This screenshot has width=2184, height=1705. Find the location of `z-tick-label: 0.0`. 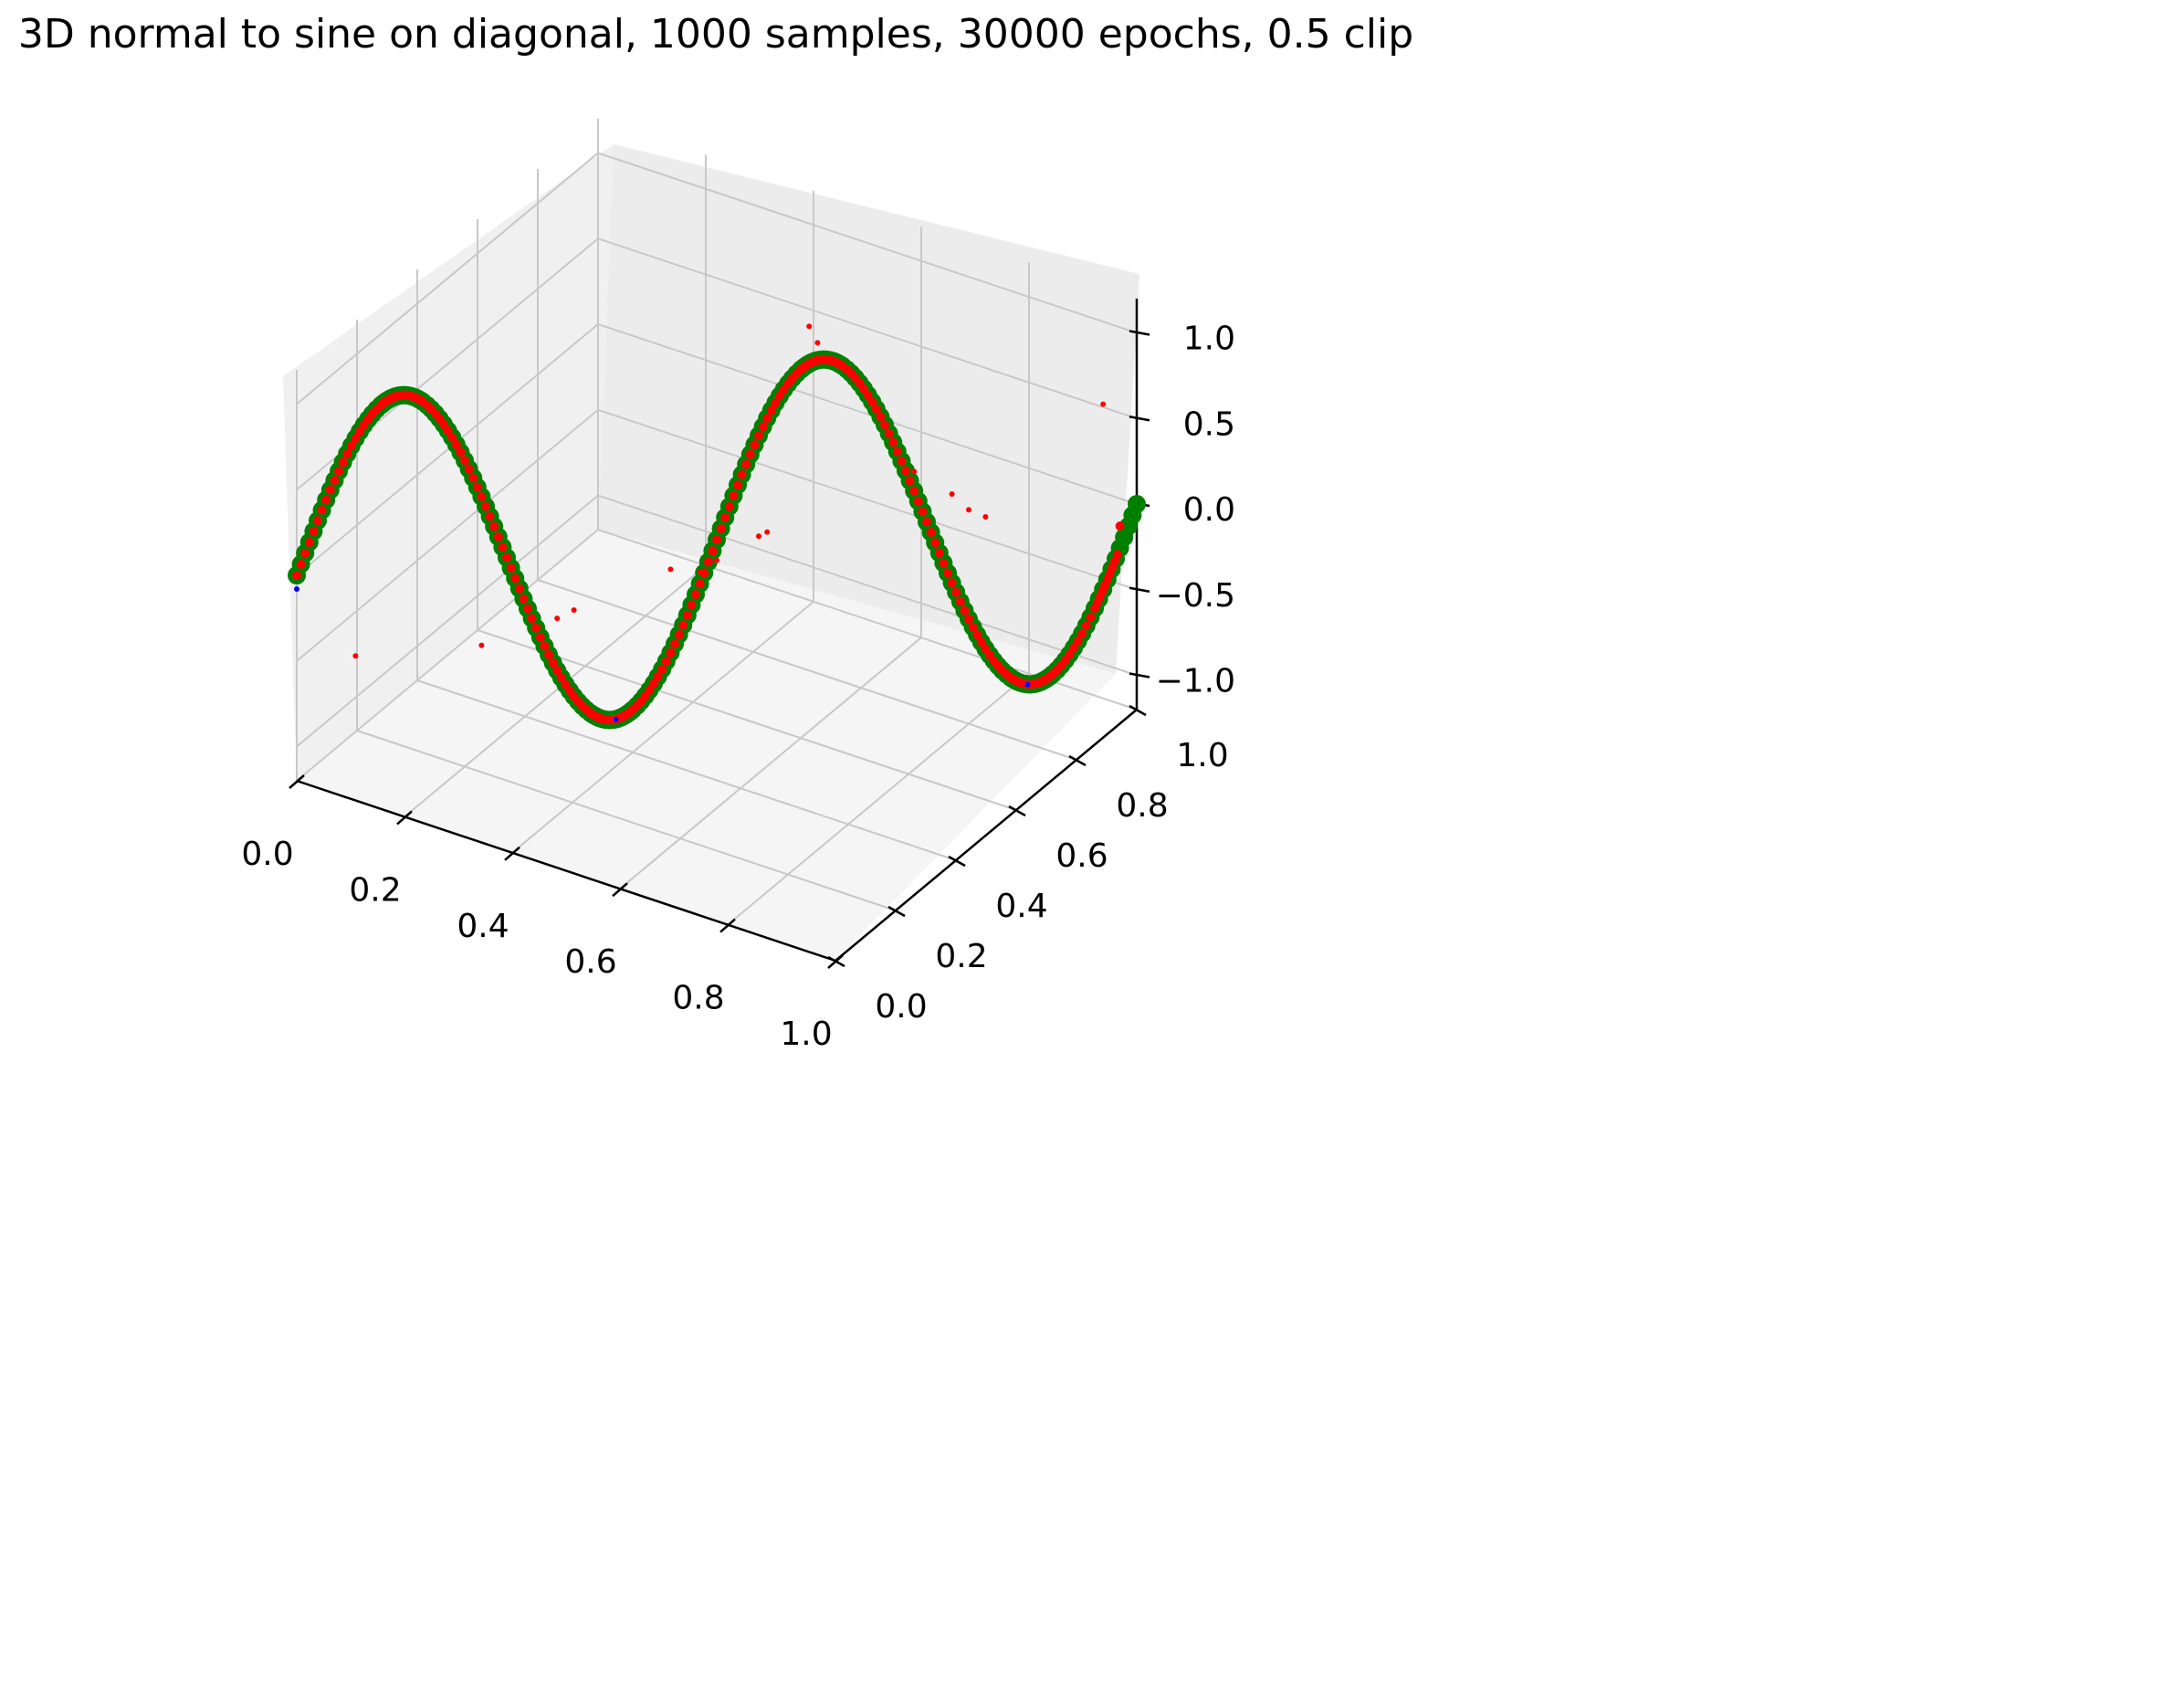

z-tick-label: 0.0 is located at coordinates (1209, 510).